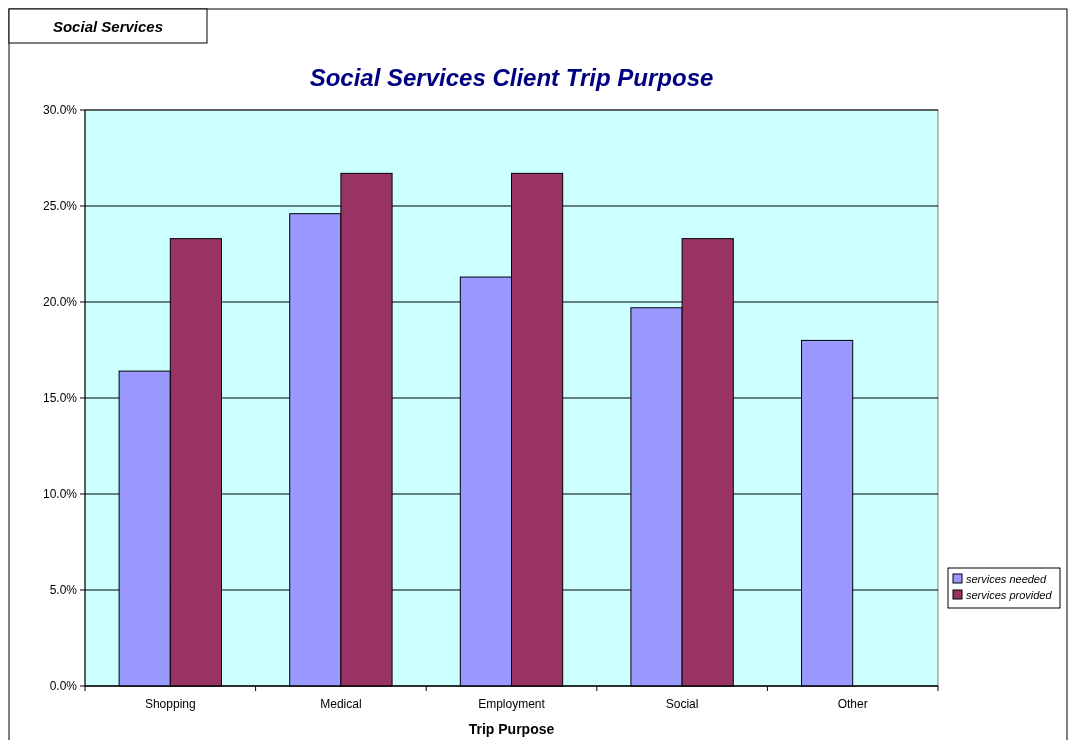 Image resolution: width=1078 pixels, height=740 pixels. I want to click on y-tick-label: 5.0%, so click(63, 590).